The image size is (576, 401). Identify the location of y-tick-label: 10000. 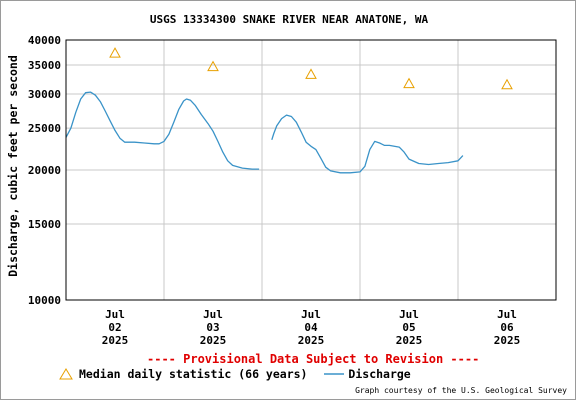
(44, 300).